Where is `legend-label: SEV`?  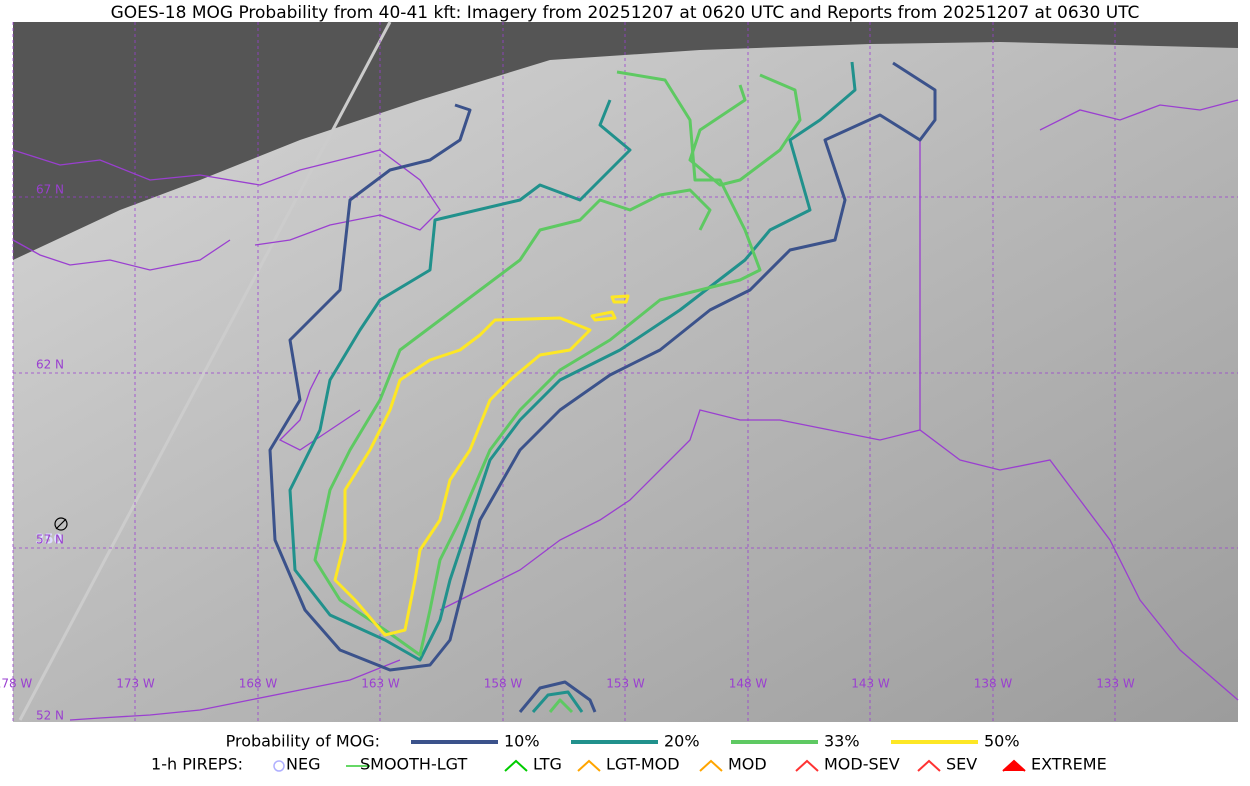
legend-label: SEV is located at coordinates (961, 764).